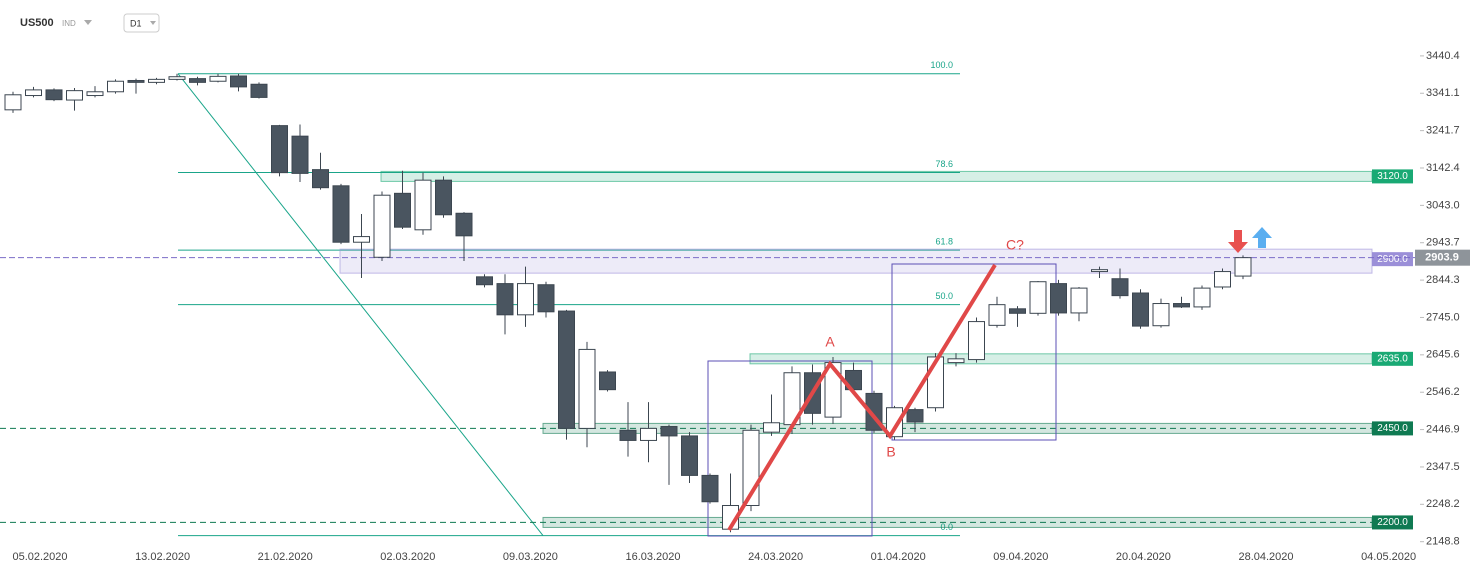 Image resolution: width=1482 pixels, height=574 pixels. What do you see at coordinates (890, 452) in the screenshot?
I see `wave-label: B` at bounding box center [890, 452].